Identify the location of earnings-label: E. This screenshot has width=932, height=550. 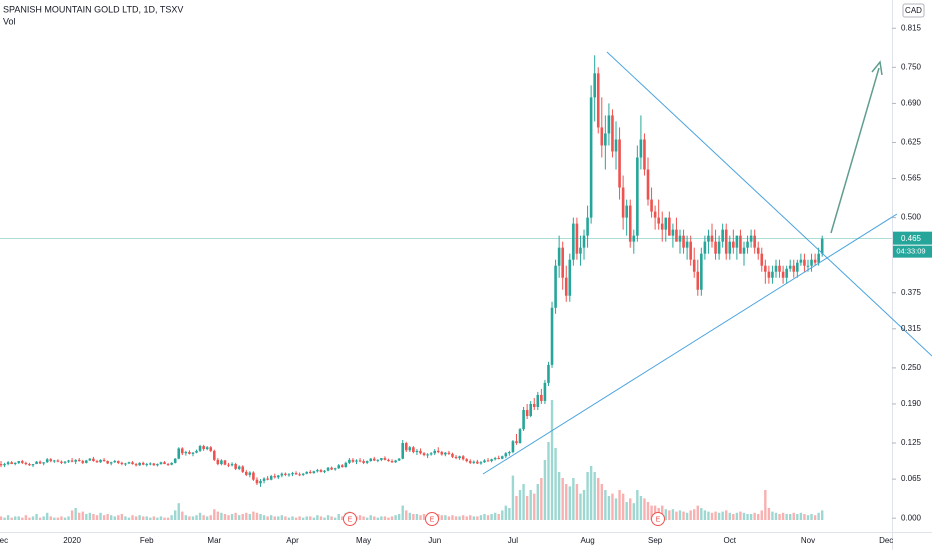
(658, 519).